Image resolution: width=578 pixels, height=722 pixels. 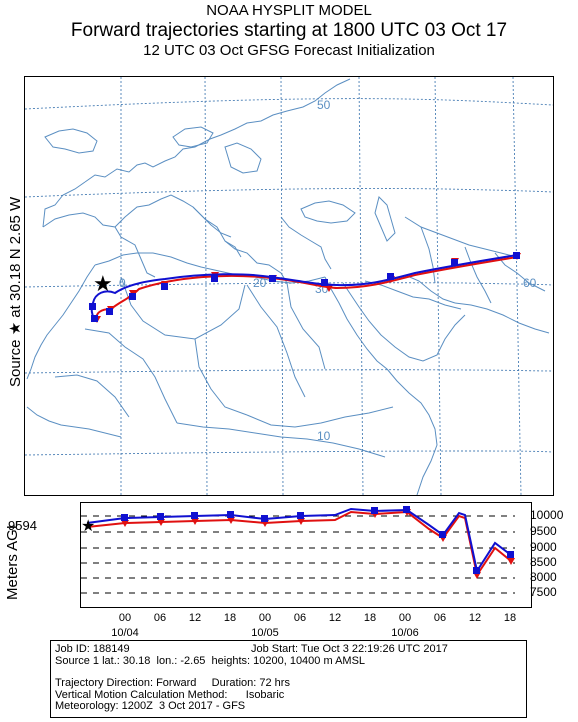 What do you see at coordinates (324, 105) in the screenshot?
I see `lat-label-50: 50` at bounding box center [324, 105].